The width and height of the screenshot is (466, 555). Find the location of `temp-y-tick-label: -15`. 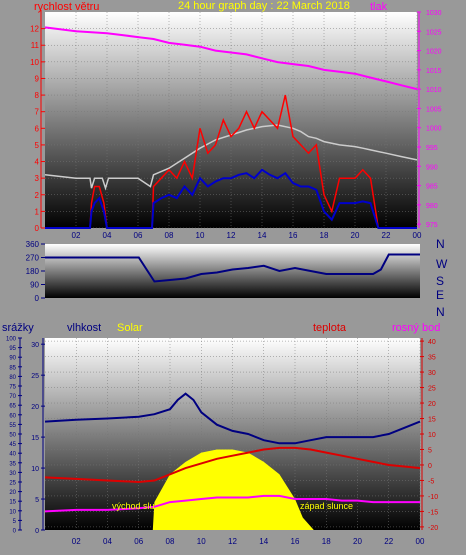

temp-y-tick-label: -15 is located at coordinates (433, 512).